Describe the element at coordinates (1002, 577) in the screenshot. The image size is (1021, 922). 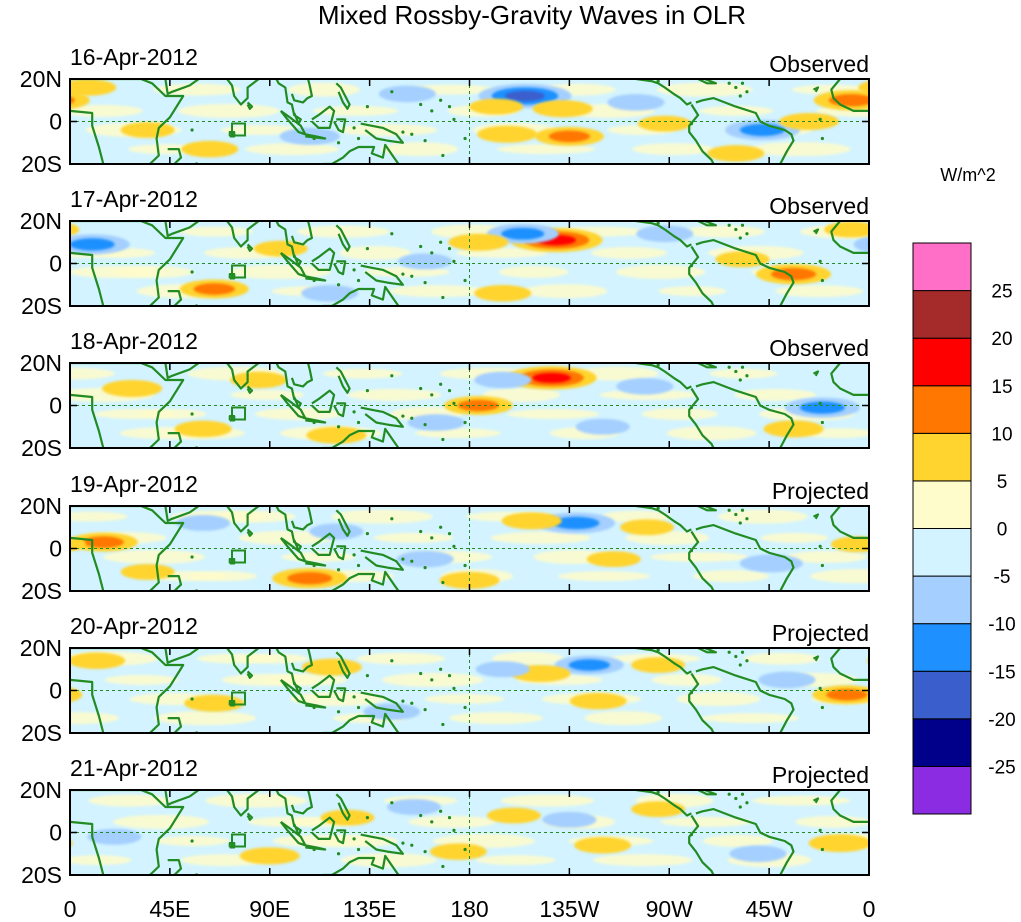
I see `colorbar-tick-label: -5` at that location.